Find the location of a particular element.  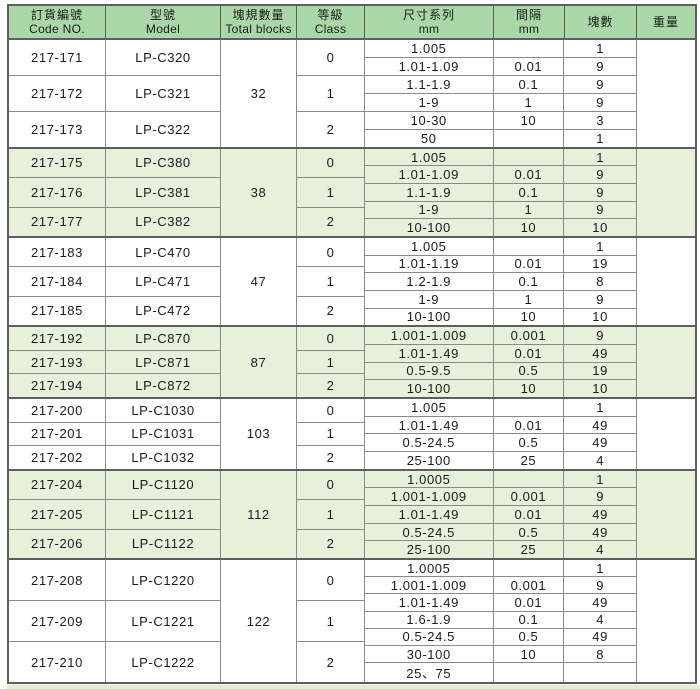

size-cell: 10-30 is located at coordinates (429, 120).